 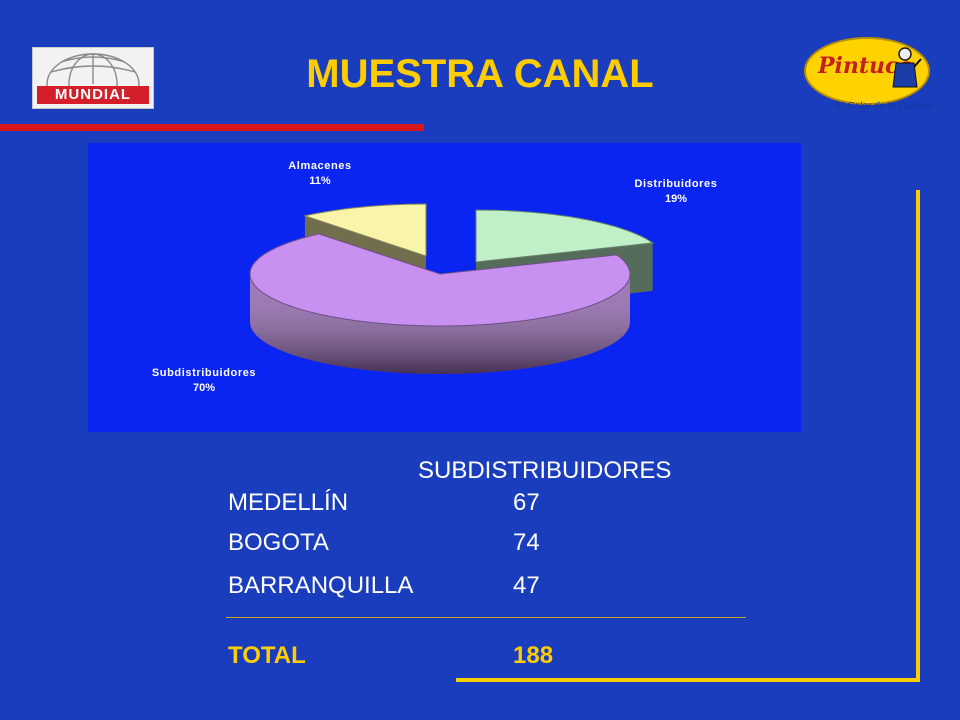 I want to click on city-value-barranquilla: 47, so click(x=526, y=585).